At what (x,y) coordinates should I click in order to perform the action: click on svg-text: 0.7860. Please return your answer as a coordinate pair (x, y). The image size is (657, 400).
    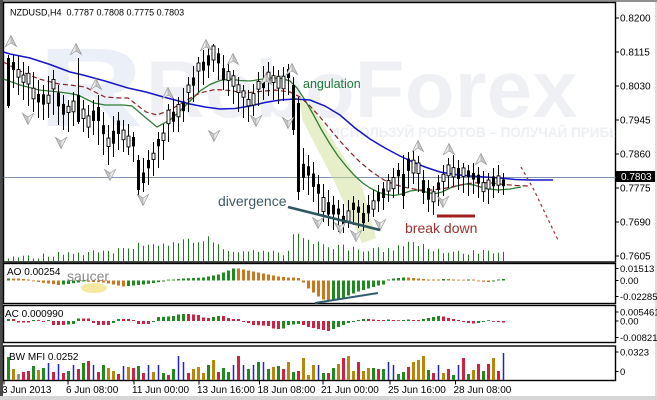
    Looking at the image, I should click on (635, 155).